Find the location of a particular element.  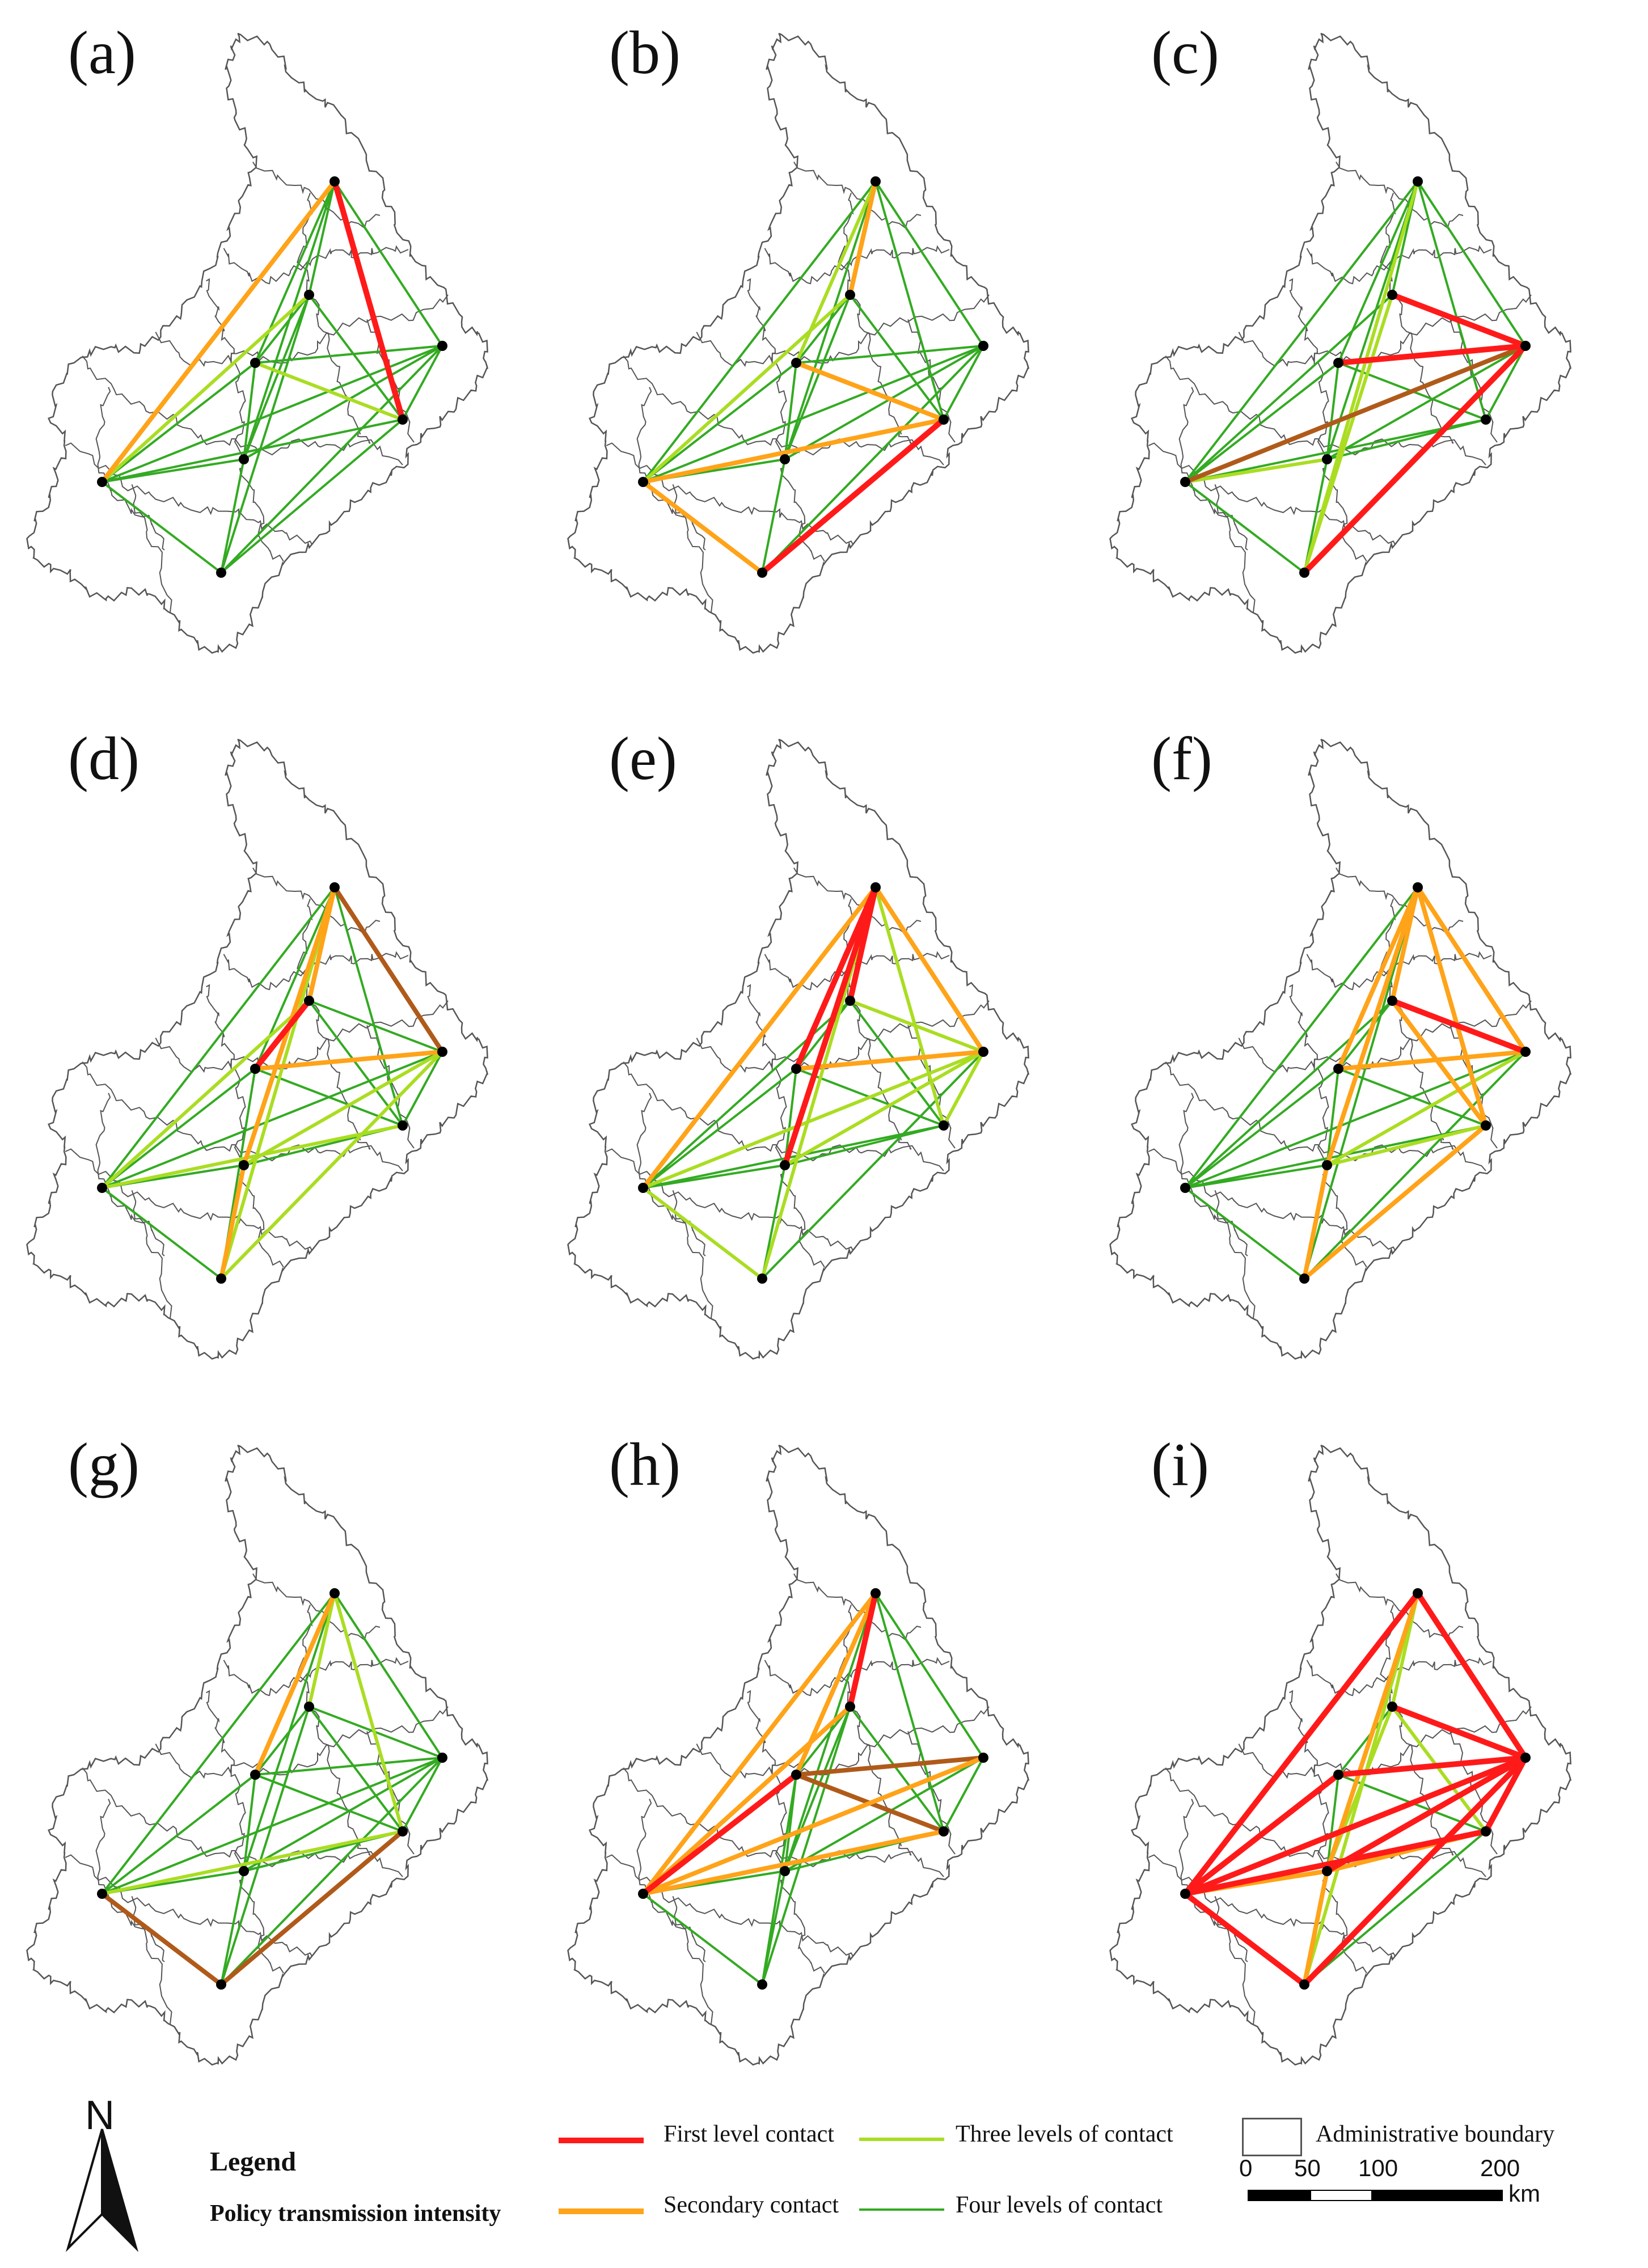

north-arrow-icon is located at coordinates (102, 2190).